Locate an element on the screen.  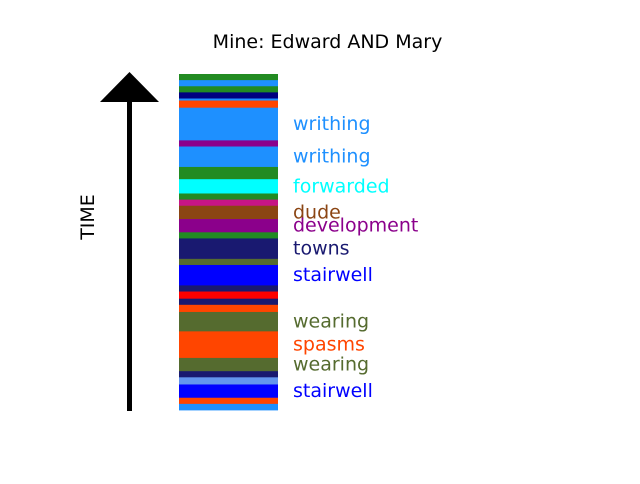
segment-label: spasms is located at coordinates (329, 345).